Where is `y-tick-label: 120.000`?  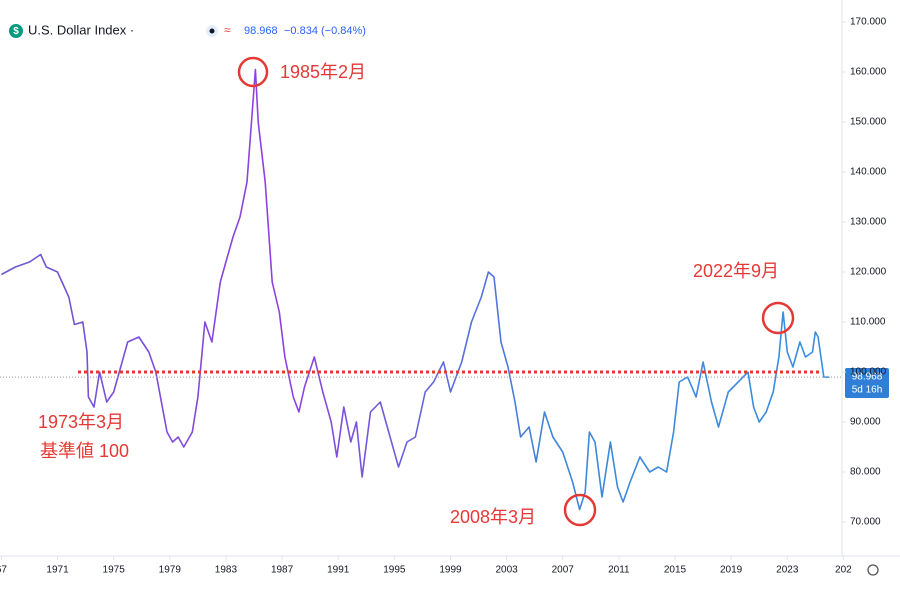
y-tick-label: 120.000 is located at coordinates (868, 272).